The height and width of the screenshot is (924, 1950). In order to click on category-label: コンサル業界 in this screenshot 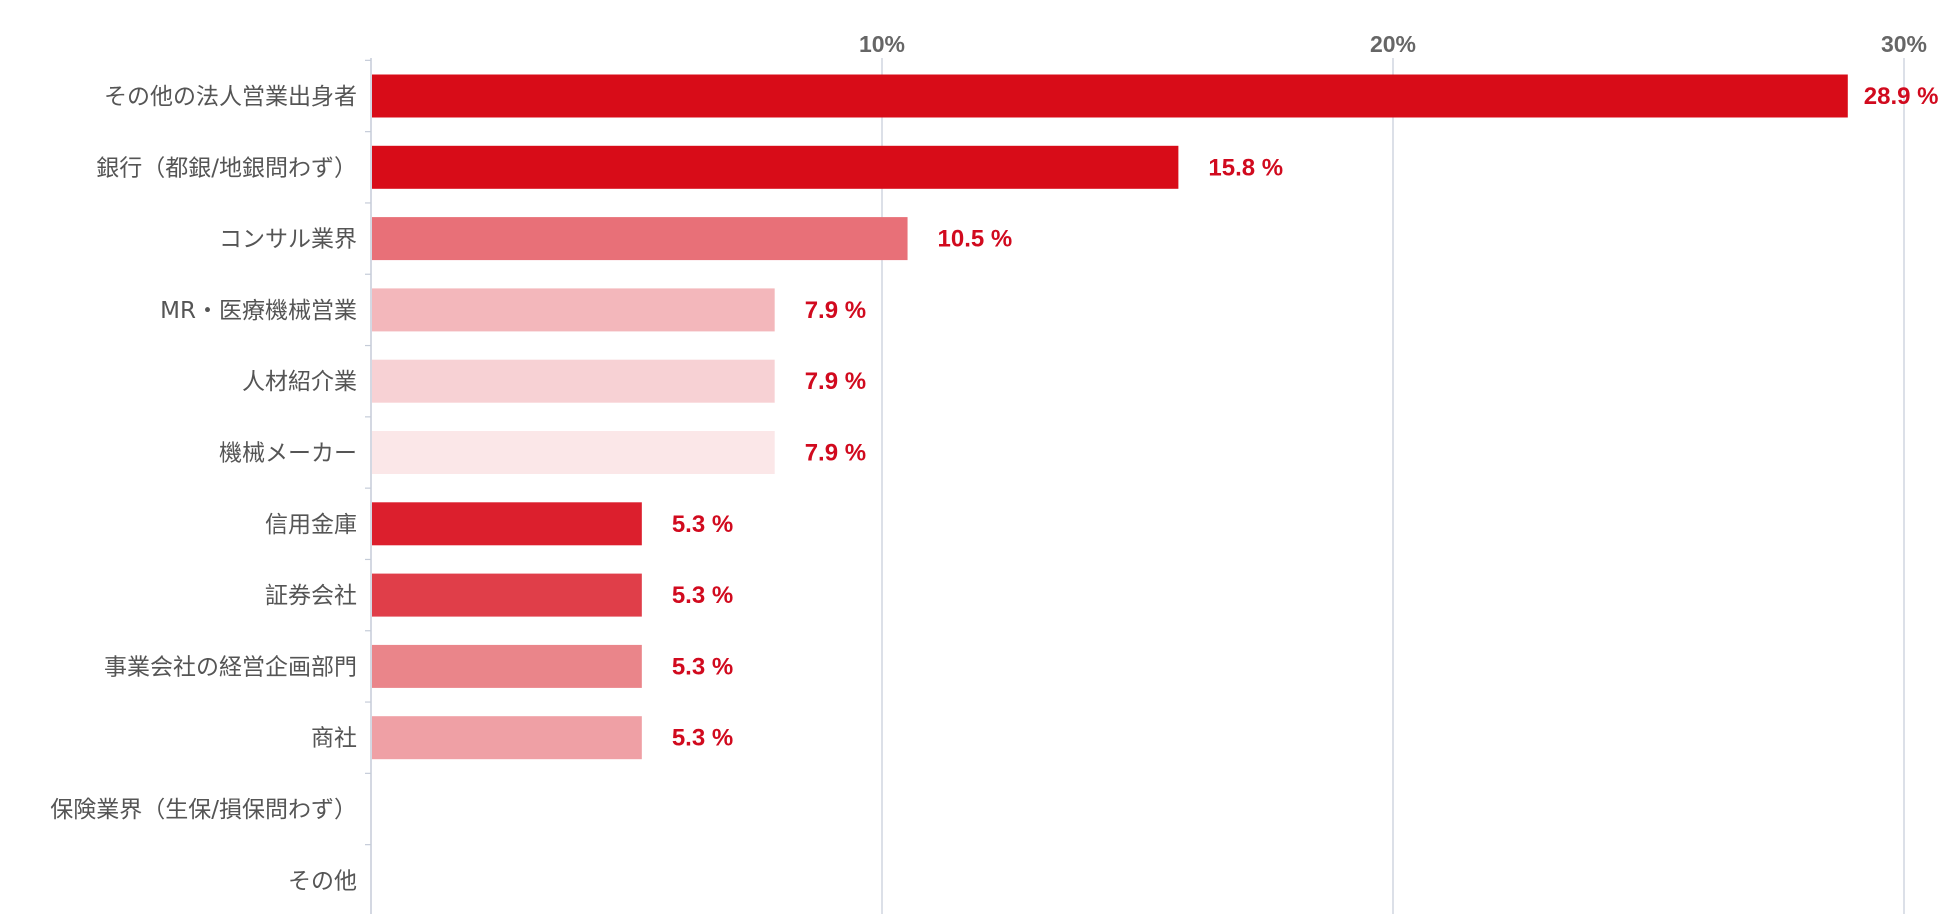, I will do `click(288, 240)`.